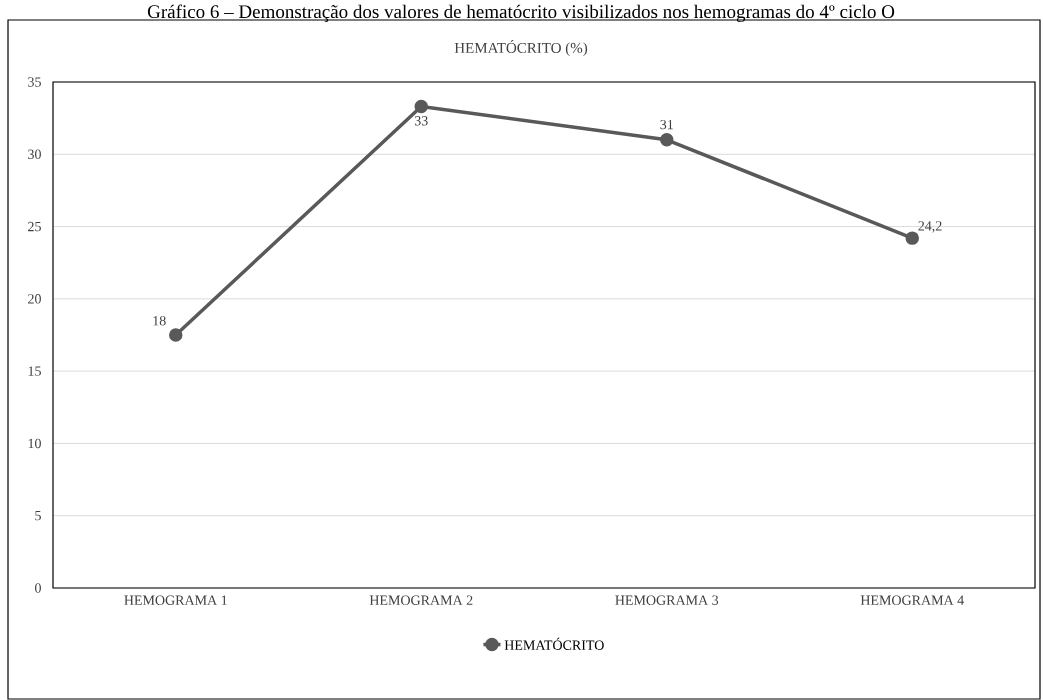  I want to click on legend-label: HEMATÓCRITO, so click(554, 643).